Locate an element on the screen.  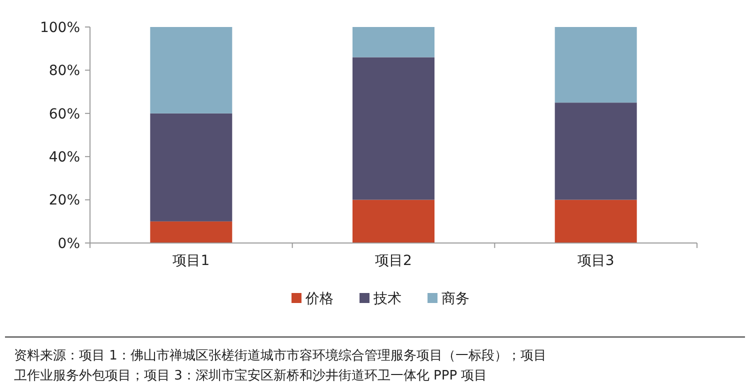
legend-label: 技术 is located at coordinates (387, 298).